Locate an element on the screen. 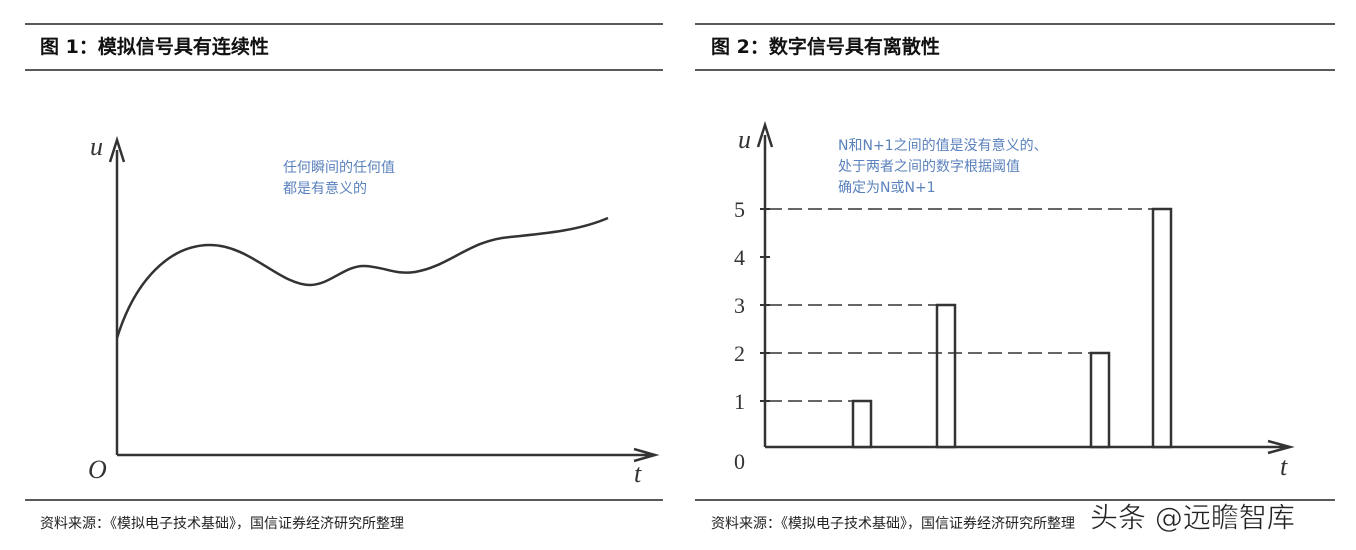 The height and width of the screenshot is (550, 1356). signal-curve is located at coordinates (362, 277).